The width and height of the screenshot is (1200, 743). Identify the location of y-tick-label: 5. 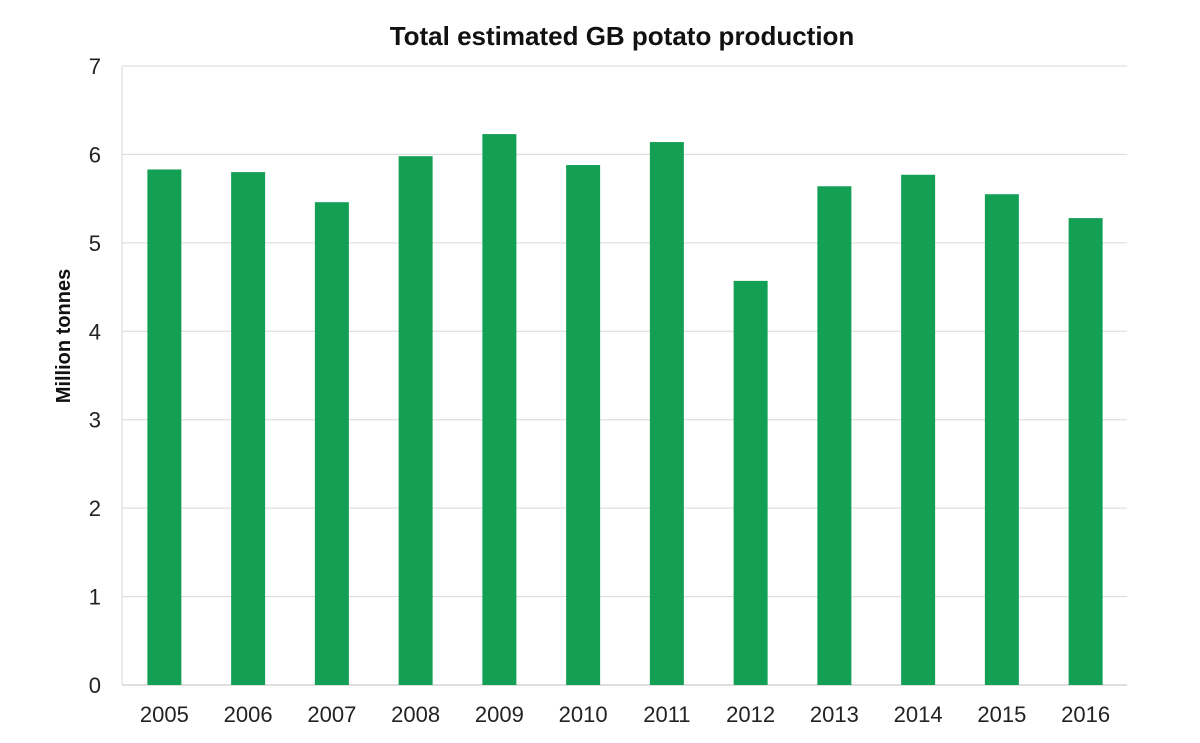
(95, 243).